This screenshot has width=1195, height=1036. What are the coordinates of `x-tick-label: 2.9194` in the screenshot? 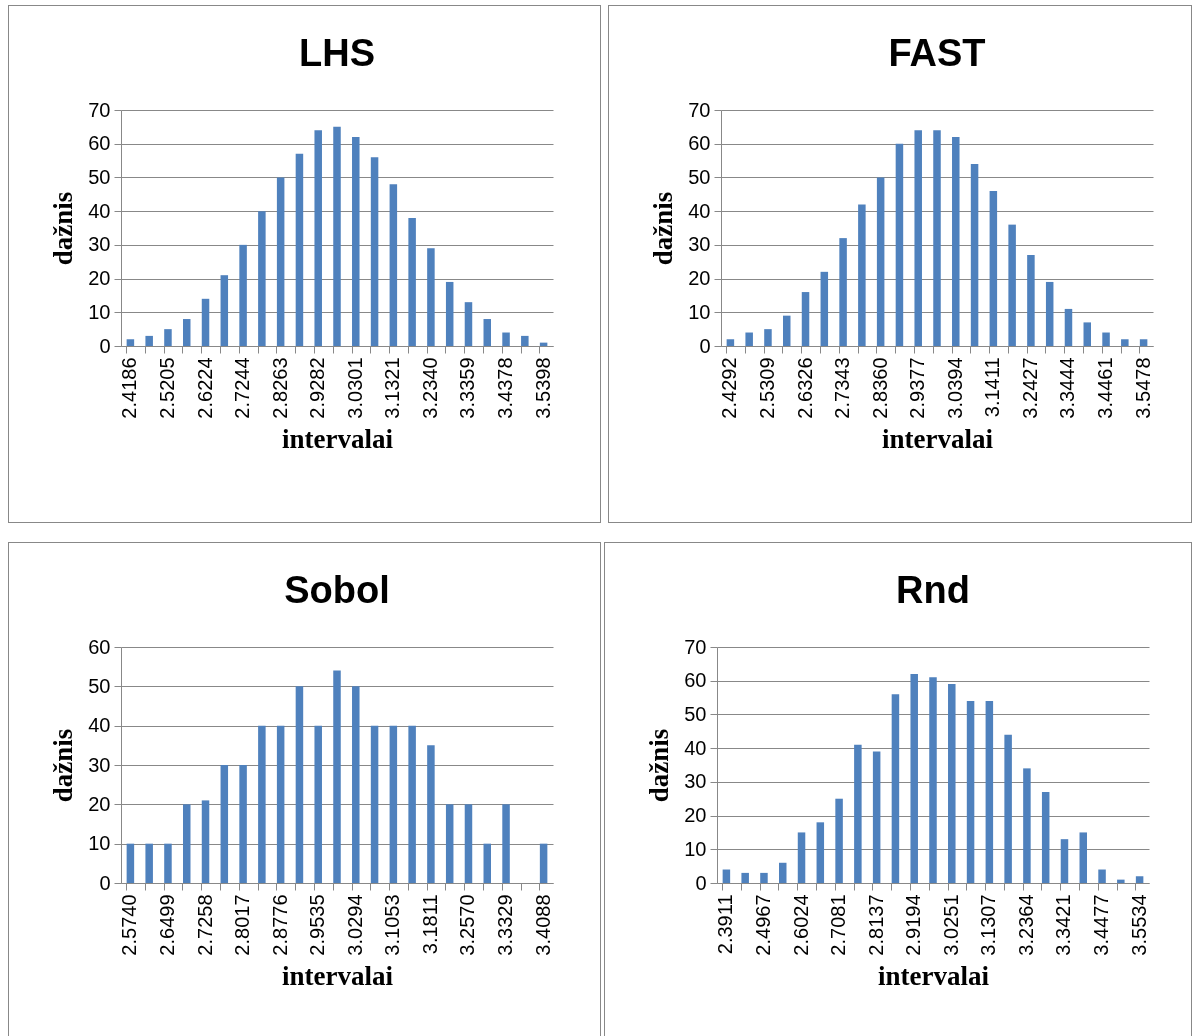 It's located at (913, 925).